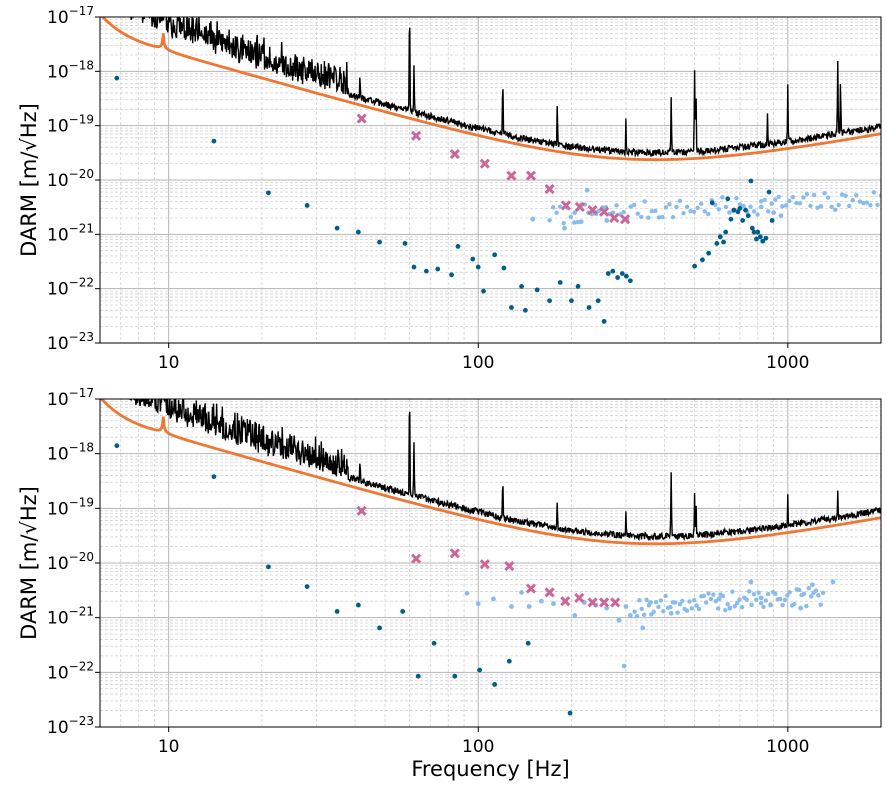  What do you see at coordinates (70, 562) in the screenshot?
I see `y-tick-label: 10−20` at bounding box center [70, 562].